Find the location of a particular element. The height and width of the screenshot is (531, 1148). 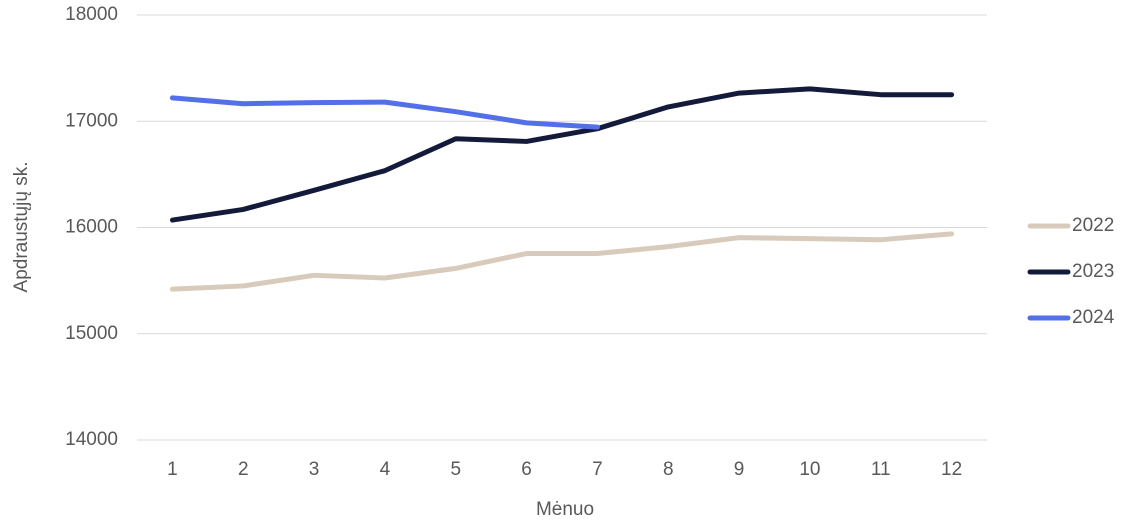

x-tick-label: 2 is located at coordinates (243, 469).